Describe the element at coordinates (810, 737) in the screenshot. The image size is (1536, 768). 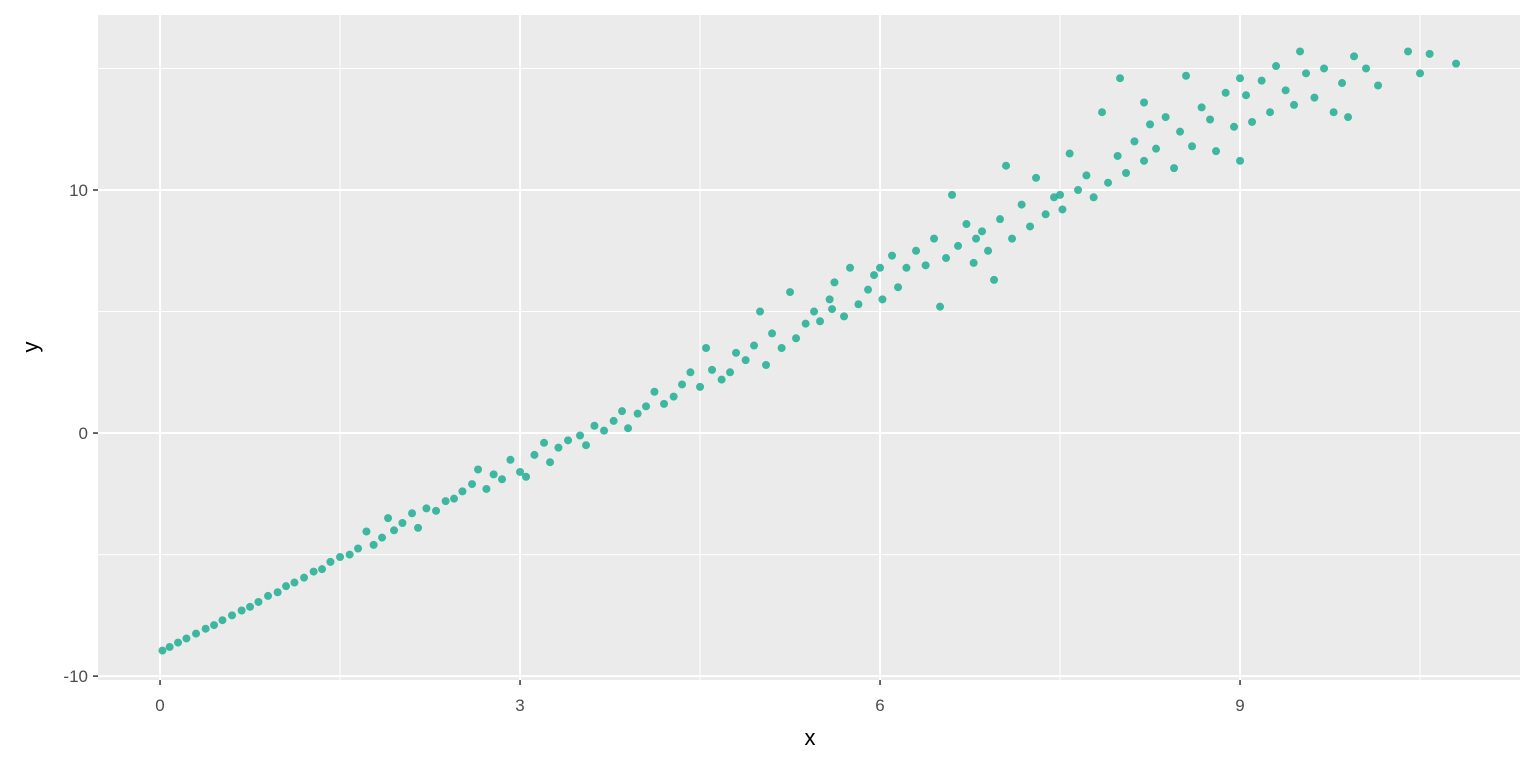
I see `x-axis-title: x` at that location.